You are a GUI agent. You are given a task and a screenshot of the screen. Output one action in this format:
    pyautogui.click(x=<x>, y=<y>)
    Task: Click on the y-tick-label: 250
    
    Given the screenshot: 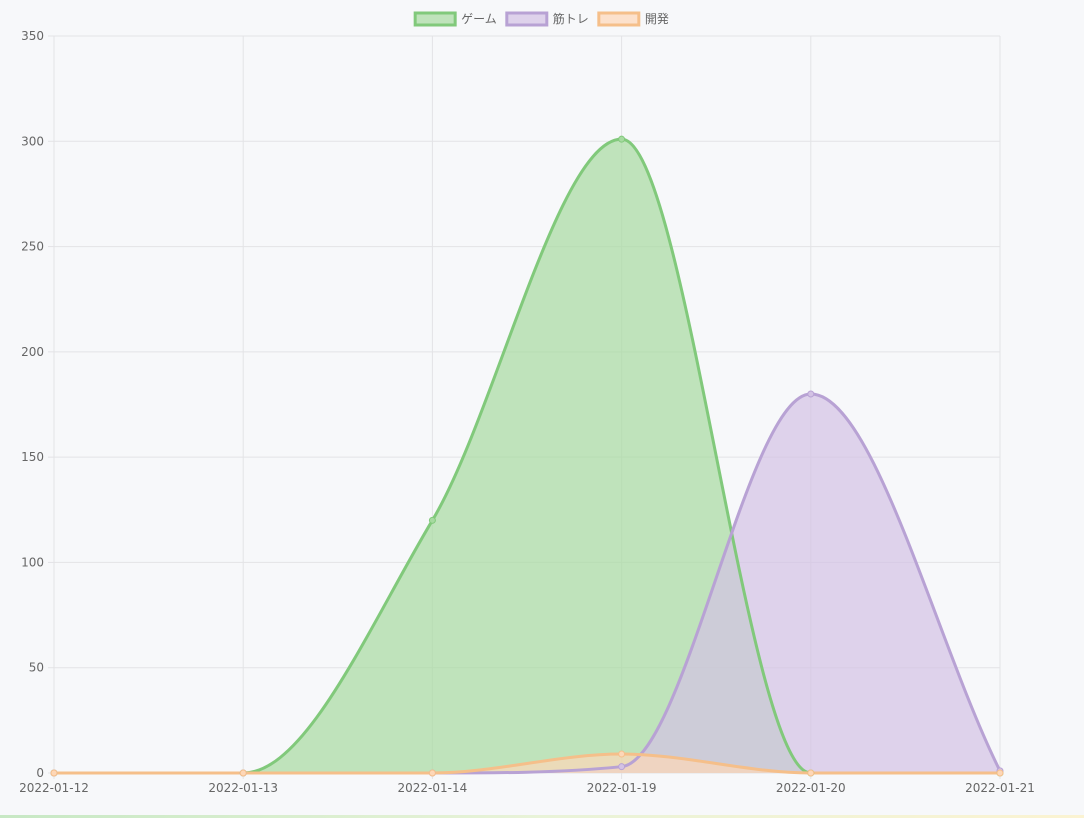 What is the action you would take?
    pyautogui.click(x=32, y=247)
    